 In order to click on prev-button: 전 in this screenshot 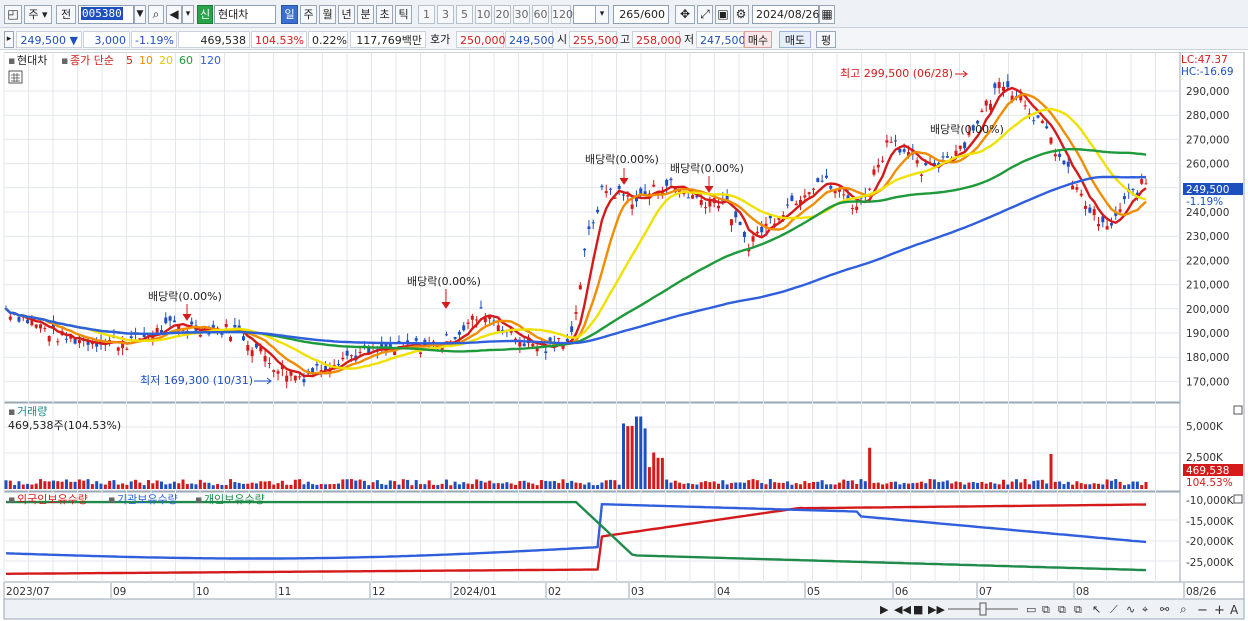, I will do `click(66, 14)`.